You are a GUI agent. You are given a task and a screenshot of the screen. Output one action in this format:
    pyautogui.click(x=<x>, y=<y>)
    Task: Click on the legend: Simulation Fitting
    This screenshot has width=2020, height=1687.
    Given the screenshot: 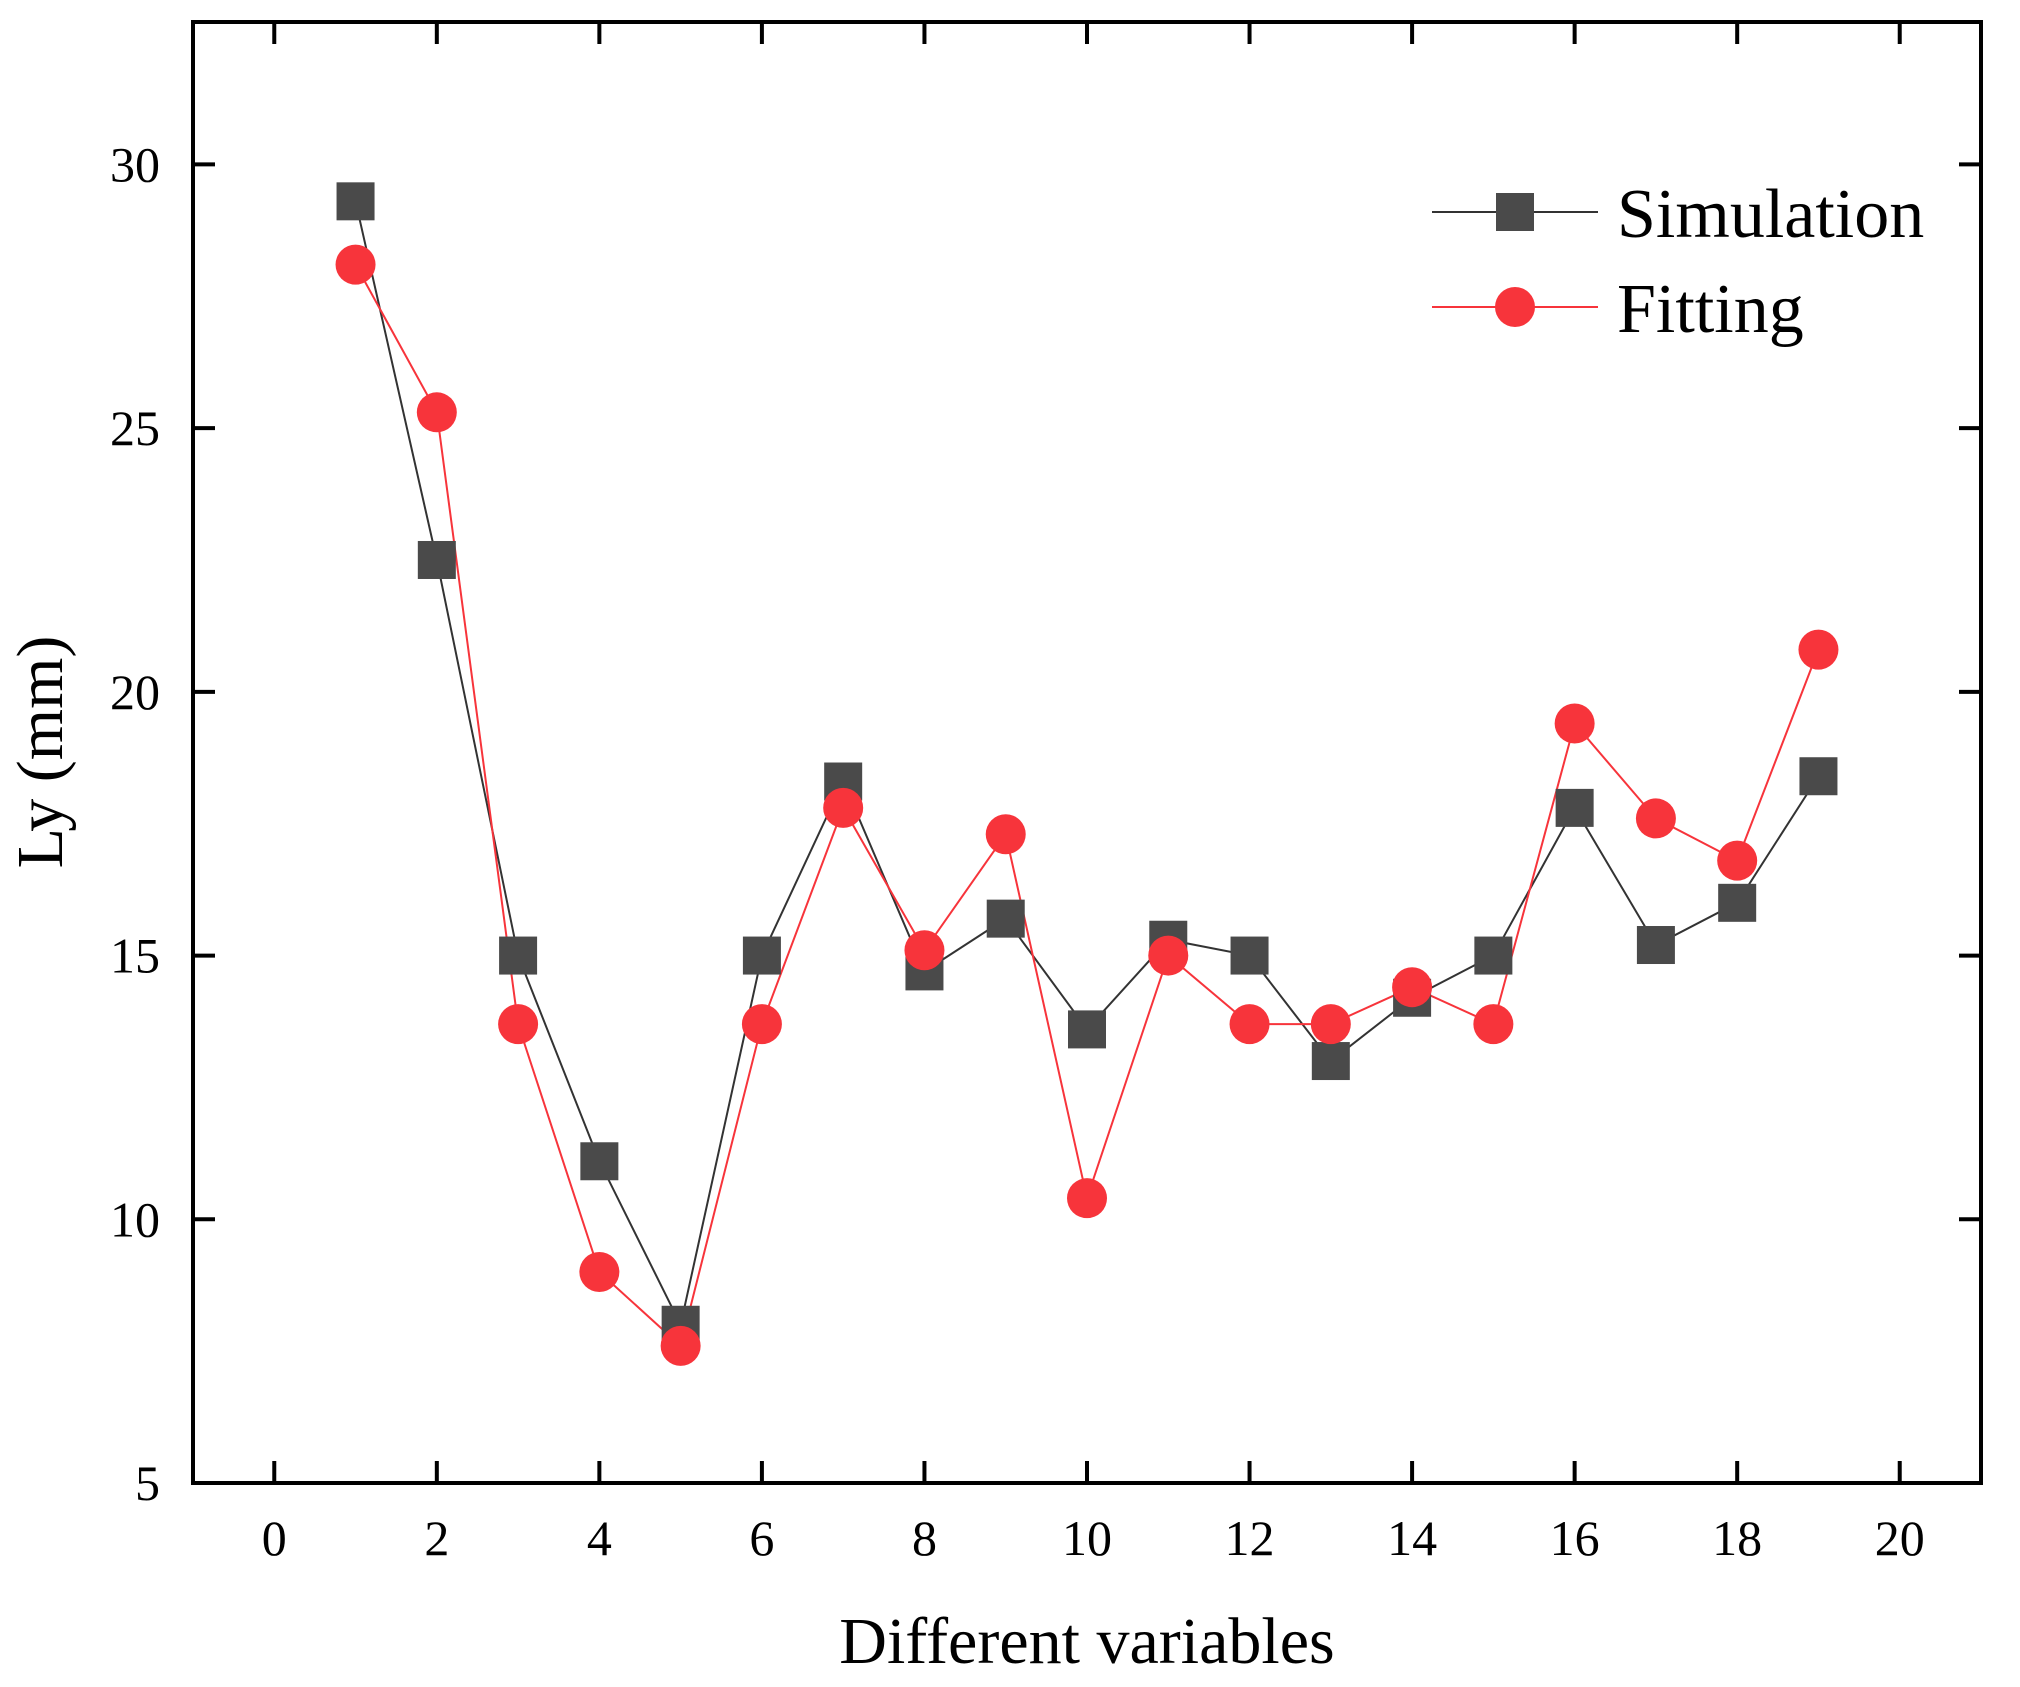 What is the action you would take?
    pyautogui.click(x=1678, y=262)
    